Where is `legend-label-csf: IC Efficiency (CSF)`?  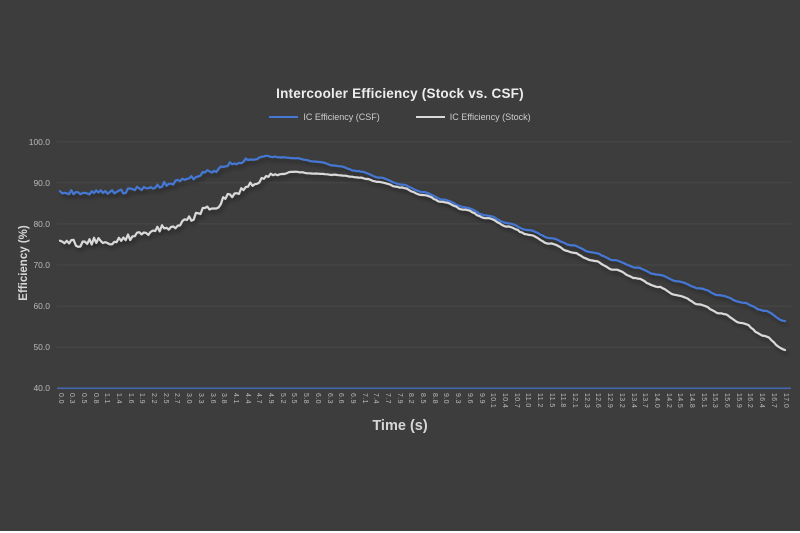 legend-label-csf: IC Efficiency (CSF) is located at coordinates (341, 117).